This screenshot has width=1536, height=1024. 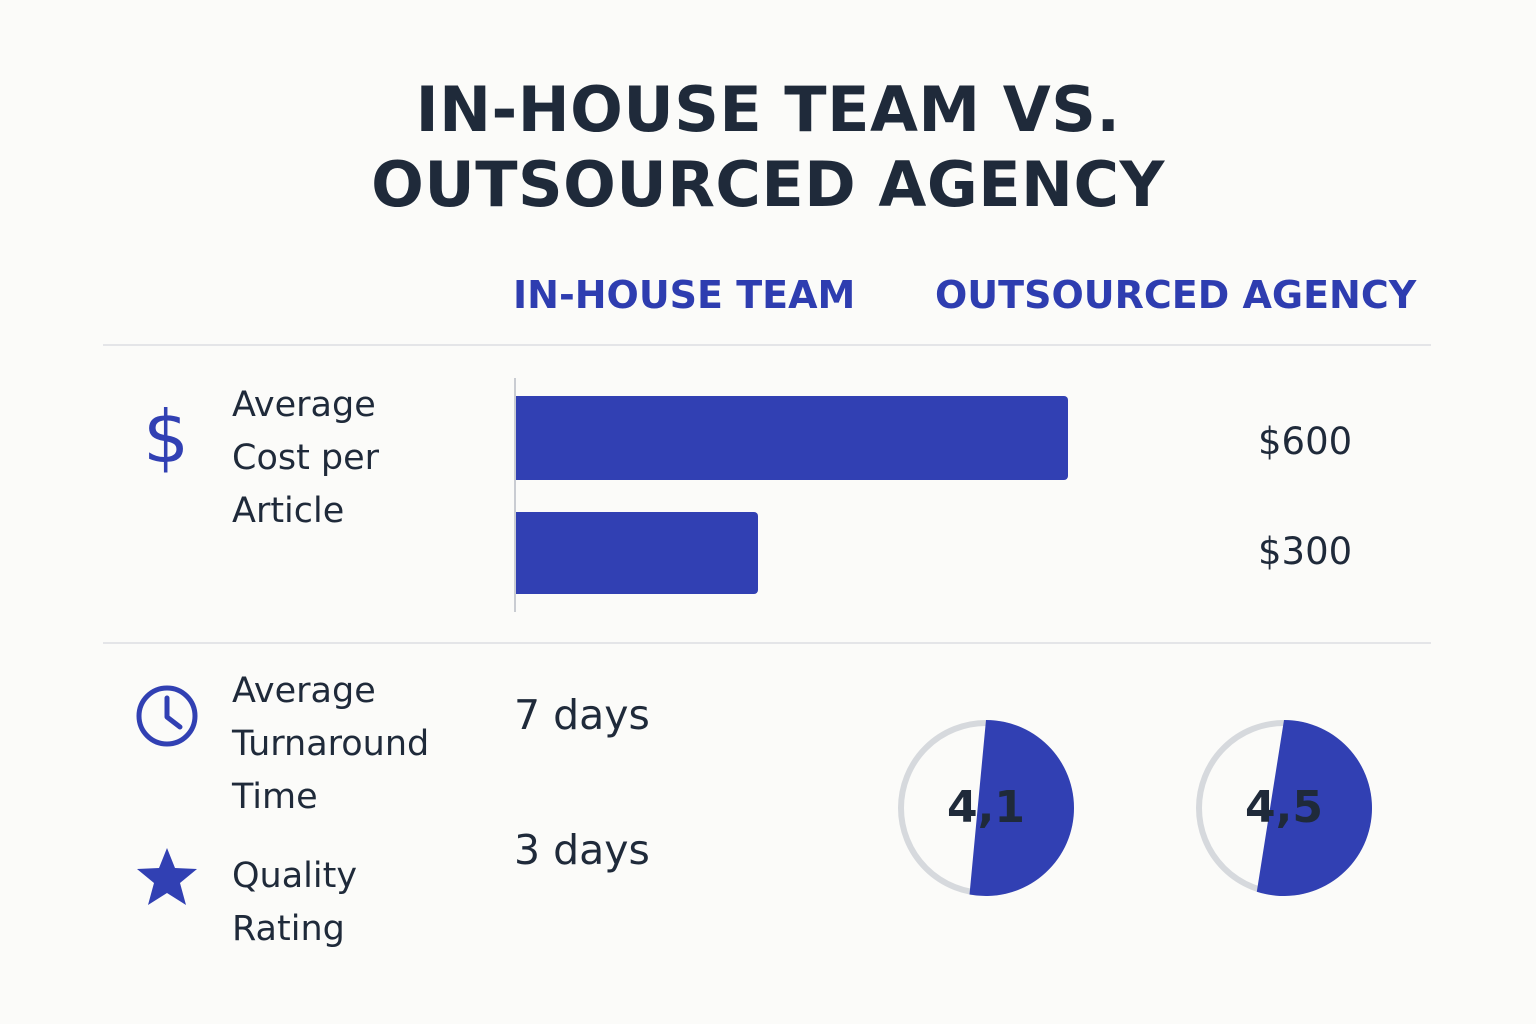 I want to click on star-icon, so click(x=167, y=879).